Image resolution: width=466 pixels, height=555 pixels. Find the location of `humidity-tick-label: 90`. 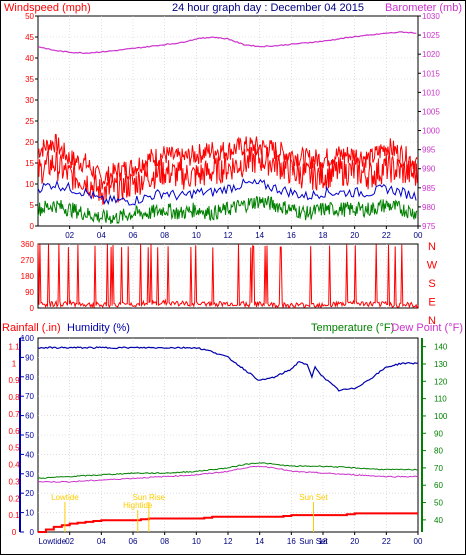

humidity-tick-label: 90 is located at coordinates (29, 357).